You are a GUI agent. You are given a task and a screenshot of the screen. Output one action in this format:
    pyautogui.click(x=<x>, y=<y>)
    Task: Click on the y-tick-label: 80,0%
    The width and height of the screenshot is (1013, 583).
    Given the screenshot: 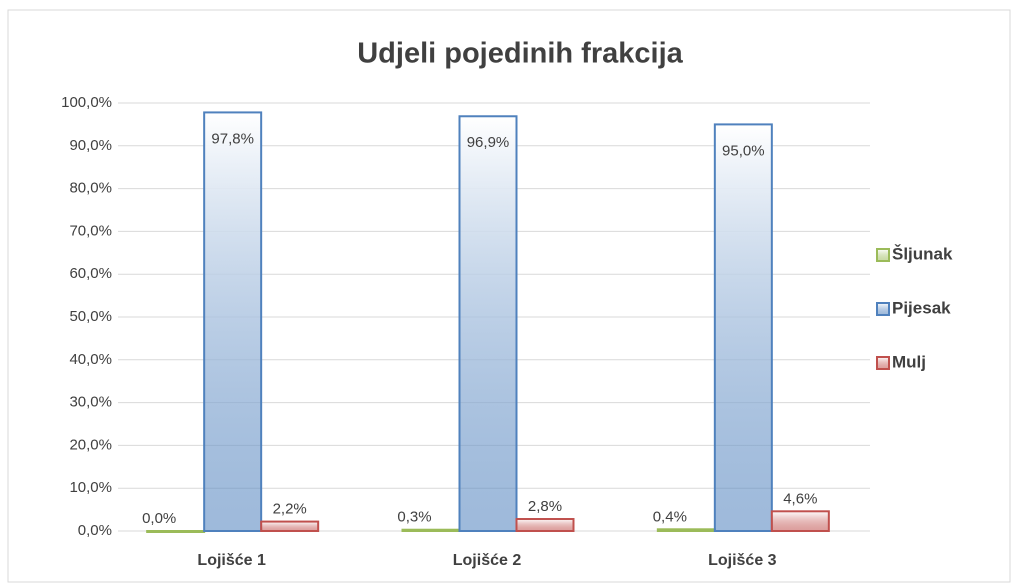 What is the action you would take?
    pyautogui.click(x=90, y=188)
    